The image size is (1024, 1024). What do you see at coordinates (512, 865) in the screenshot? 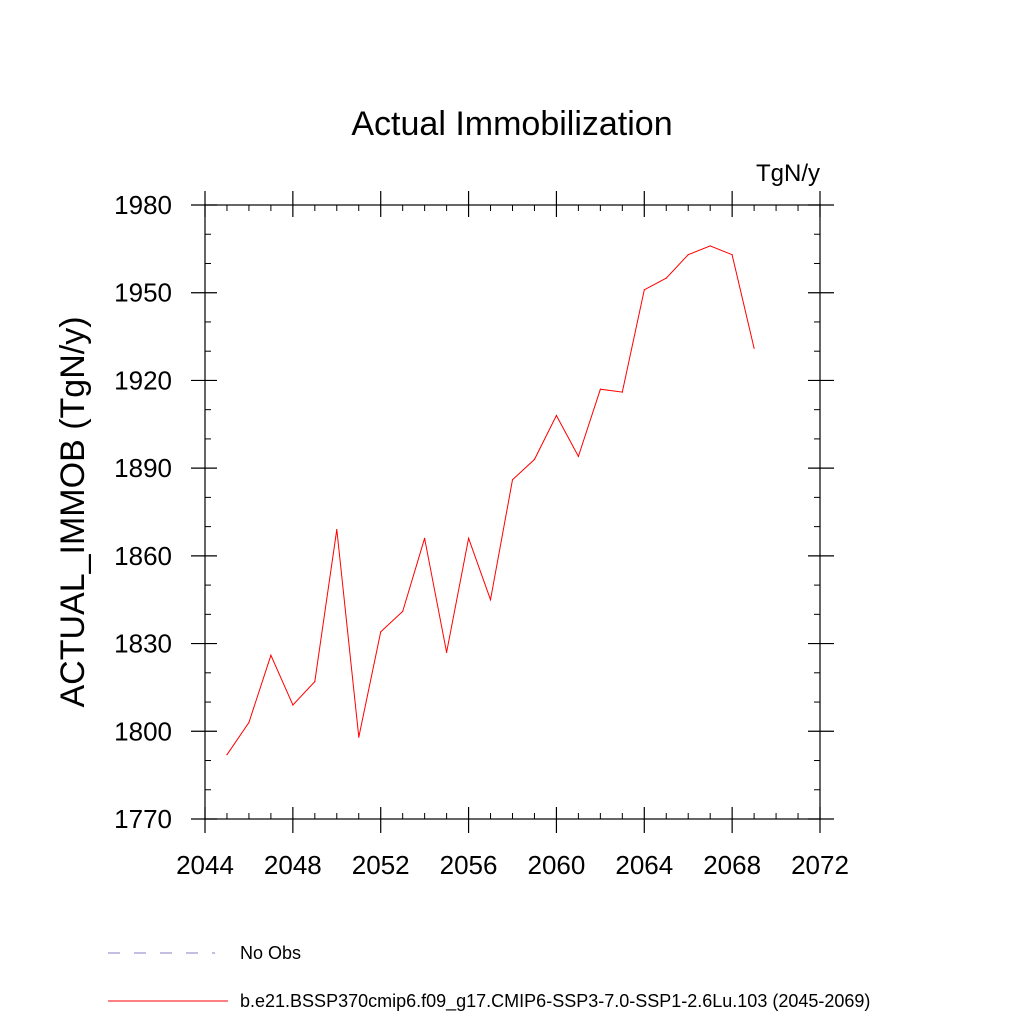
I see `x-tick-labels: 2044 2048 2052 2056 2060 2064 2068 2072` at bounding box center [512, 865].